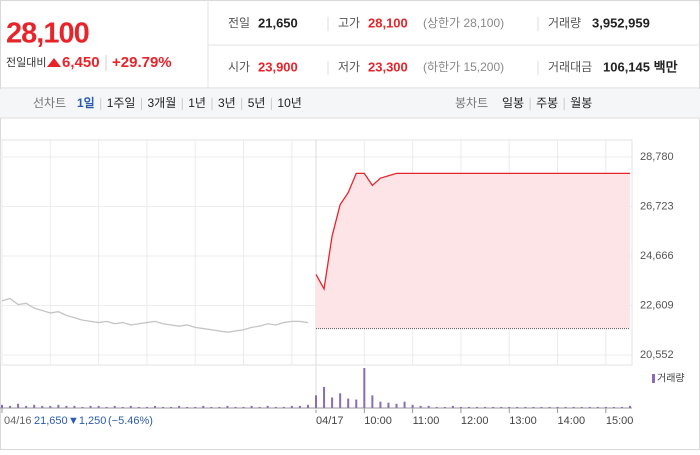 Image resolution: width=700 pixels, height=455 pixels. What do you see at coordinates (581, 103) in the screenshot?
I see `tab: 월봉` at bounding box center [581, 103].